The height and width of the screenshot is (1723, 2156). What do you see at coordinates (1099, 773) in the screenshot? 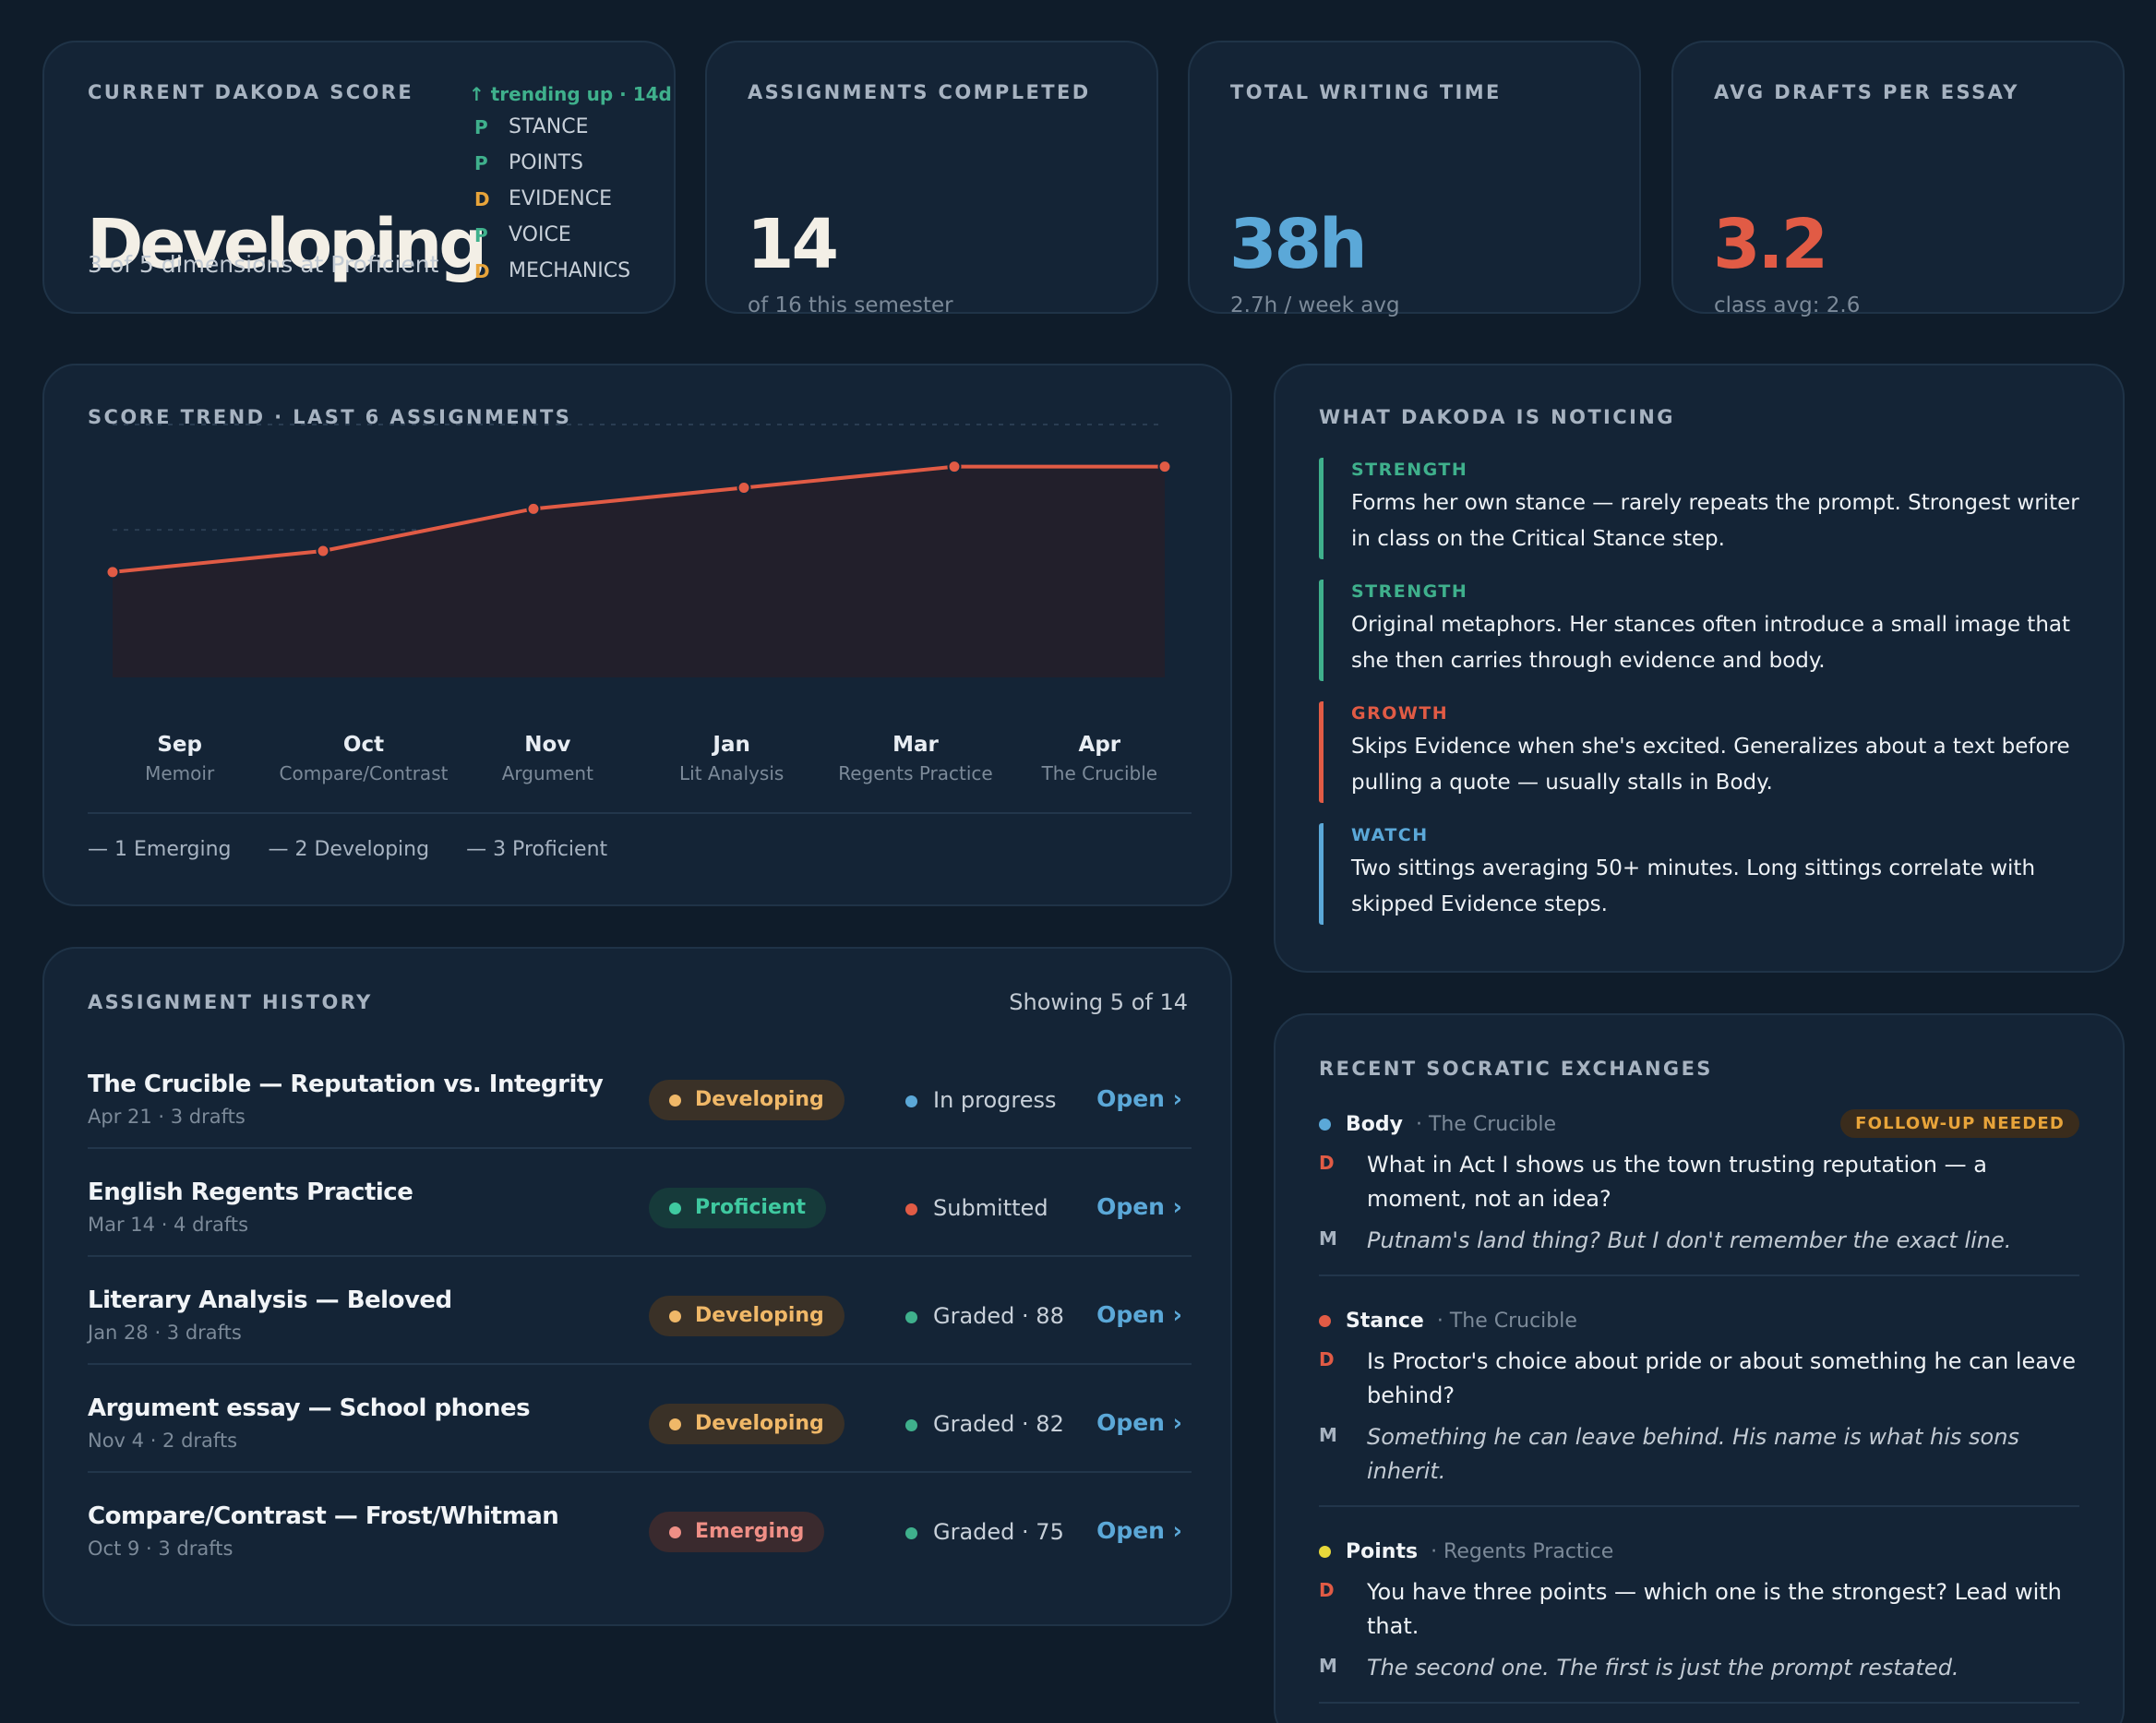
I see `x-tick-assignment: The Crucible` at bounding box center [1099, 773].